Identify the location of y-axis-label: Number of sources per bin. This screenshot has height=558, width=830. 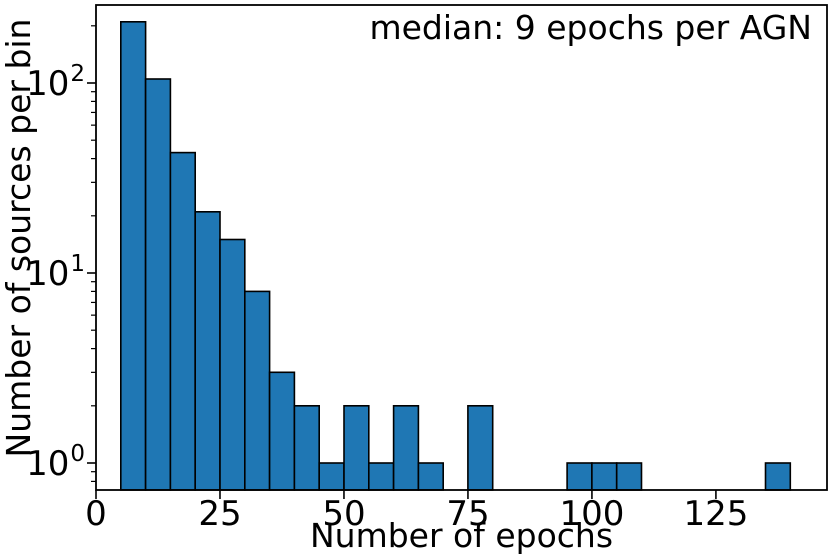
(19, 238).